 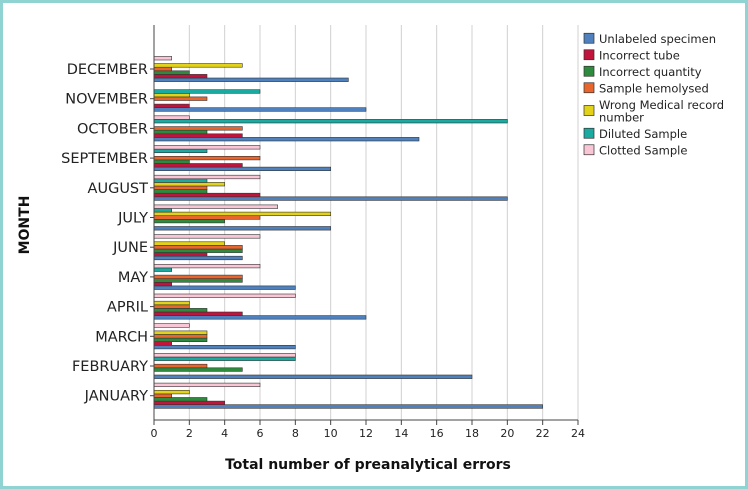 What do you see at coordinates (171, 72) in the screenshot?
I see `bar-incorrect-quantity-december` at bounding box center [171, 72].